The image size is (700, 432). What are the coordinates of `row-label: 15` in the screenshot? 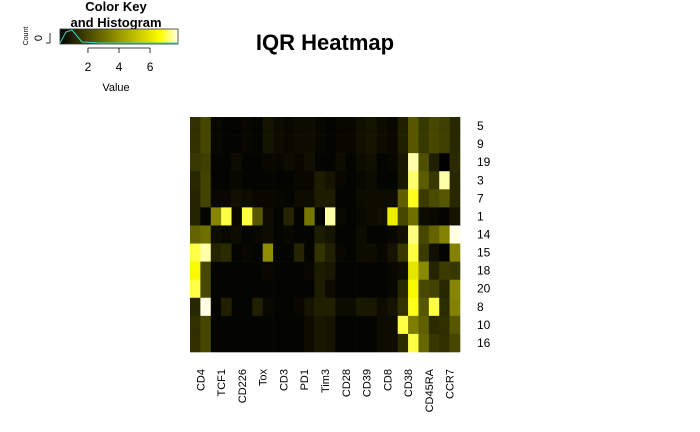 It's located at (484, 253).